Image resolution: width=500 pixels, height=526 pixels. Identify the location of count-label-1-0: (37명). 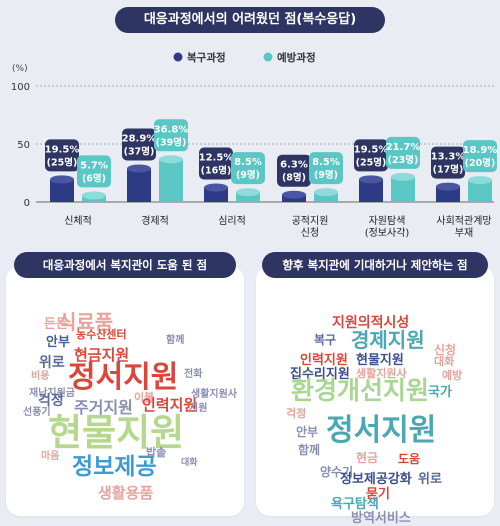
(139, 151).